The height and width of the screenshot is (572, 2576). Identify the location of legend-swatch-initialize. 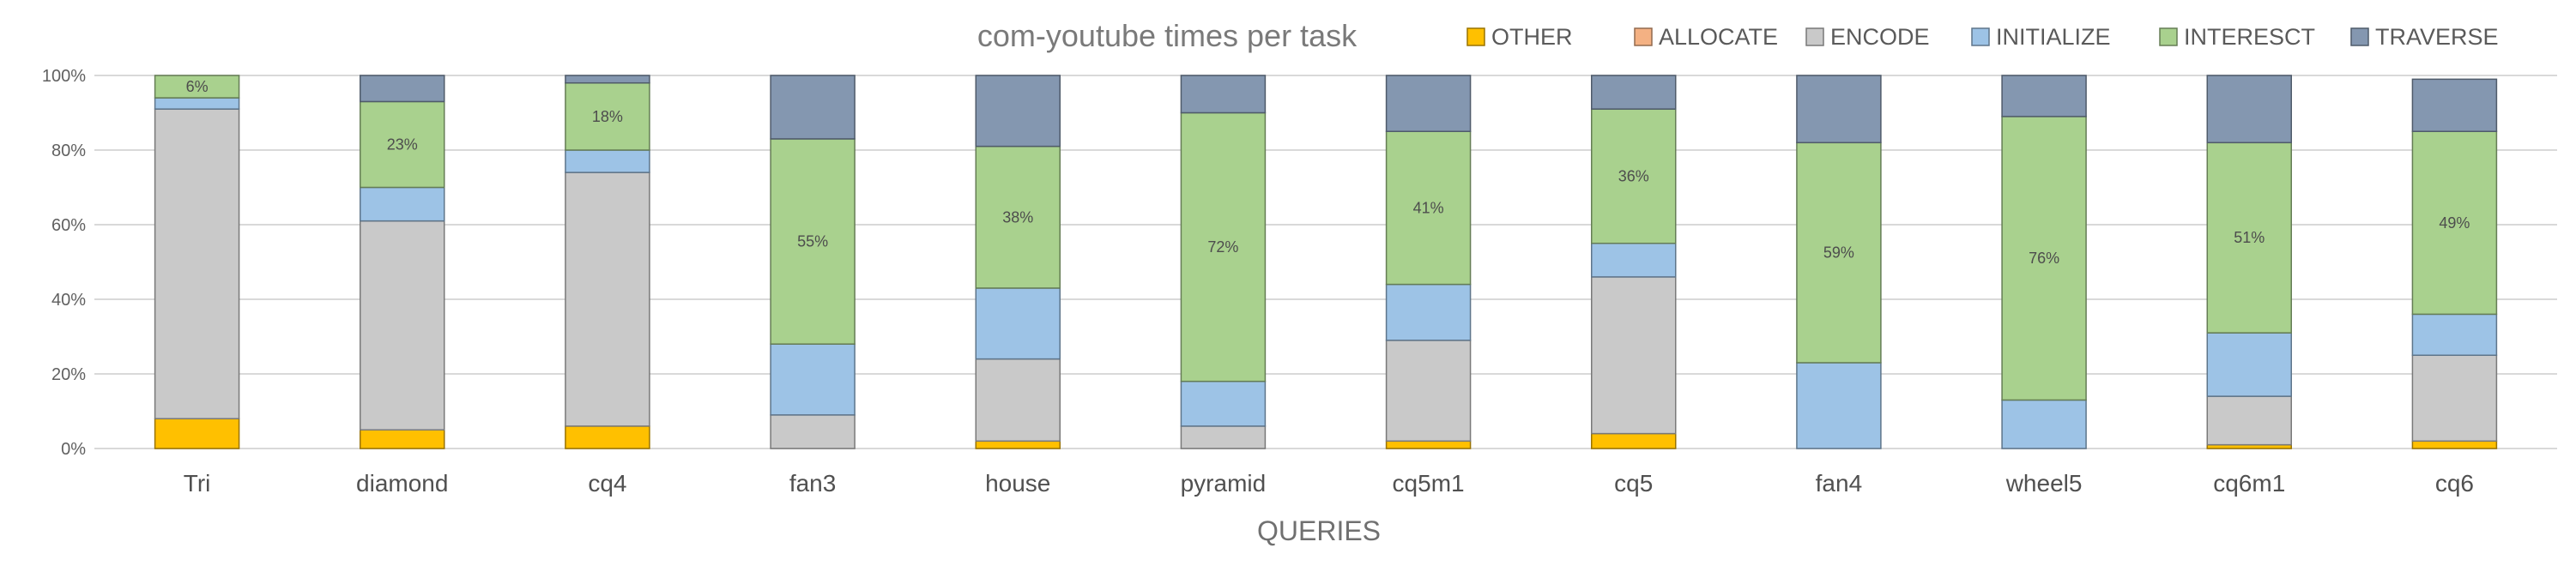
(1980, 36).